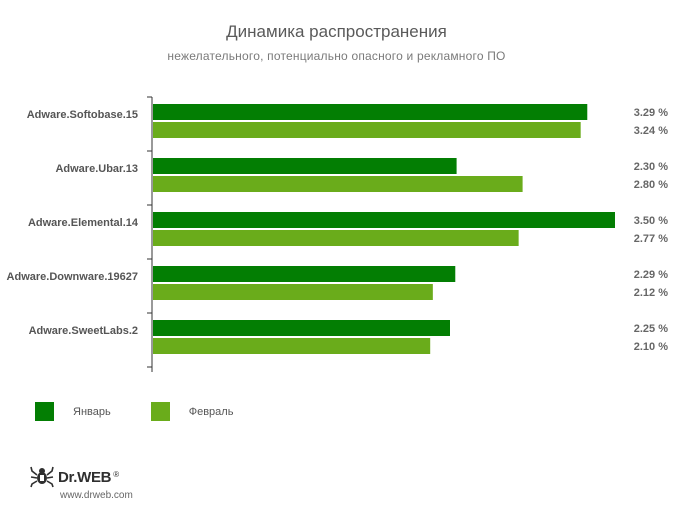 Image resolution: width=673 pixels, height=515 pixels. Describe the element at coordinates (44, 411) in the screenshot. I see `legend-swatch-january` at that location.